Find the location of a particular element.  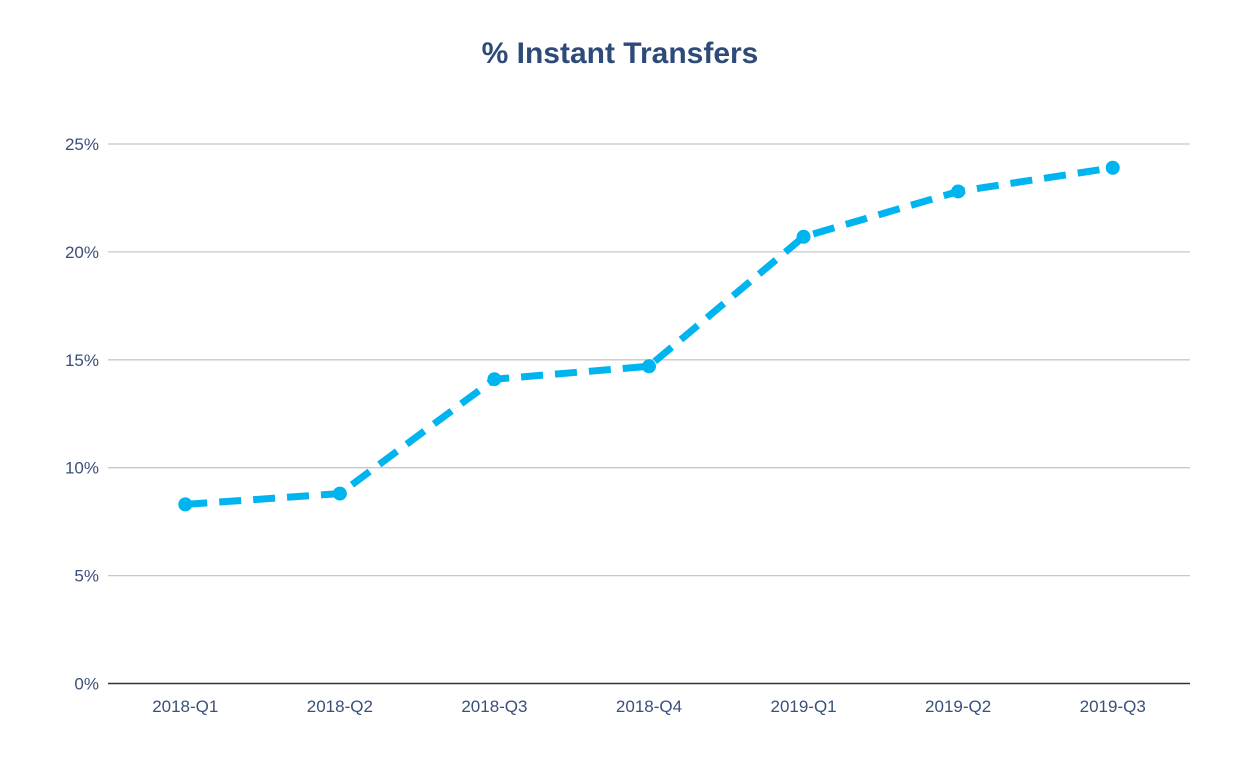

x-tick-label: 2019-Q2 is located at coordinates (958, 706).